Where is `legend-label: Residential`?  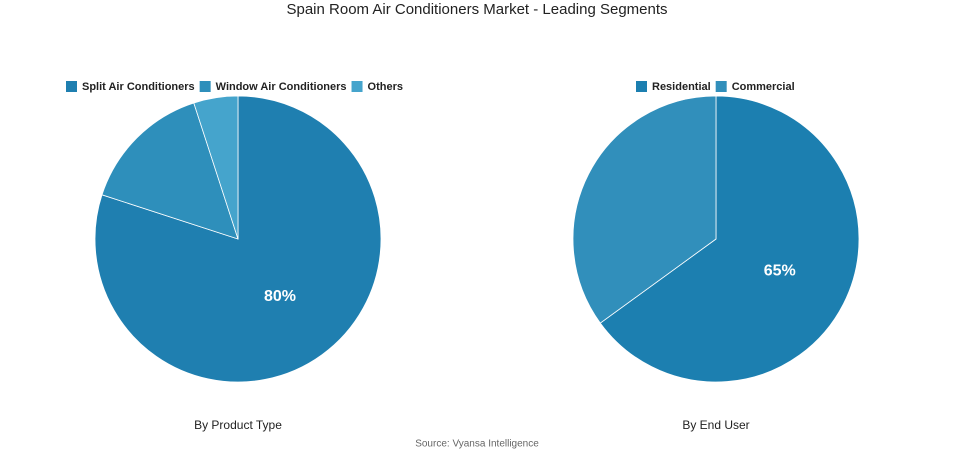
legend-label: Residential is located at coordinates (681, 87).